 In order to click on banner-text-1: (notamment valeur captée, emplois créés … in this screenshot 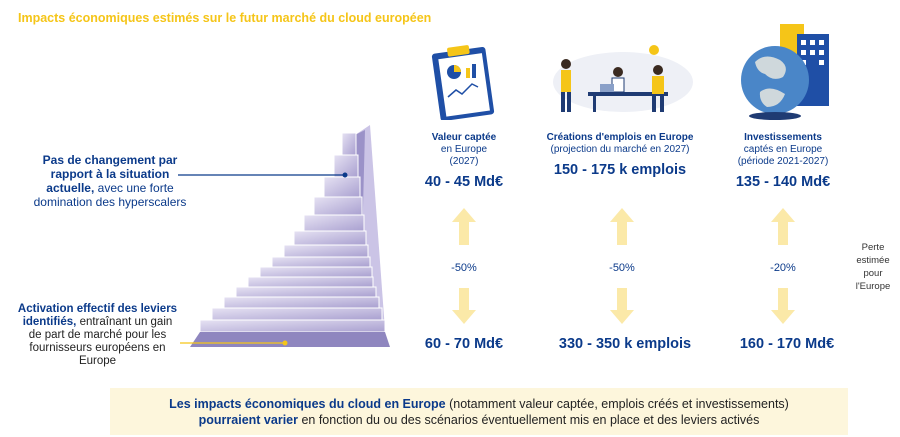, I will do `click(617, 404)`.